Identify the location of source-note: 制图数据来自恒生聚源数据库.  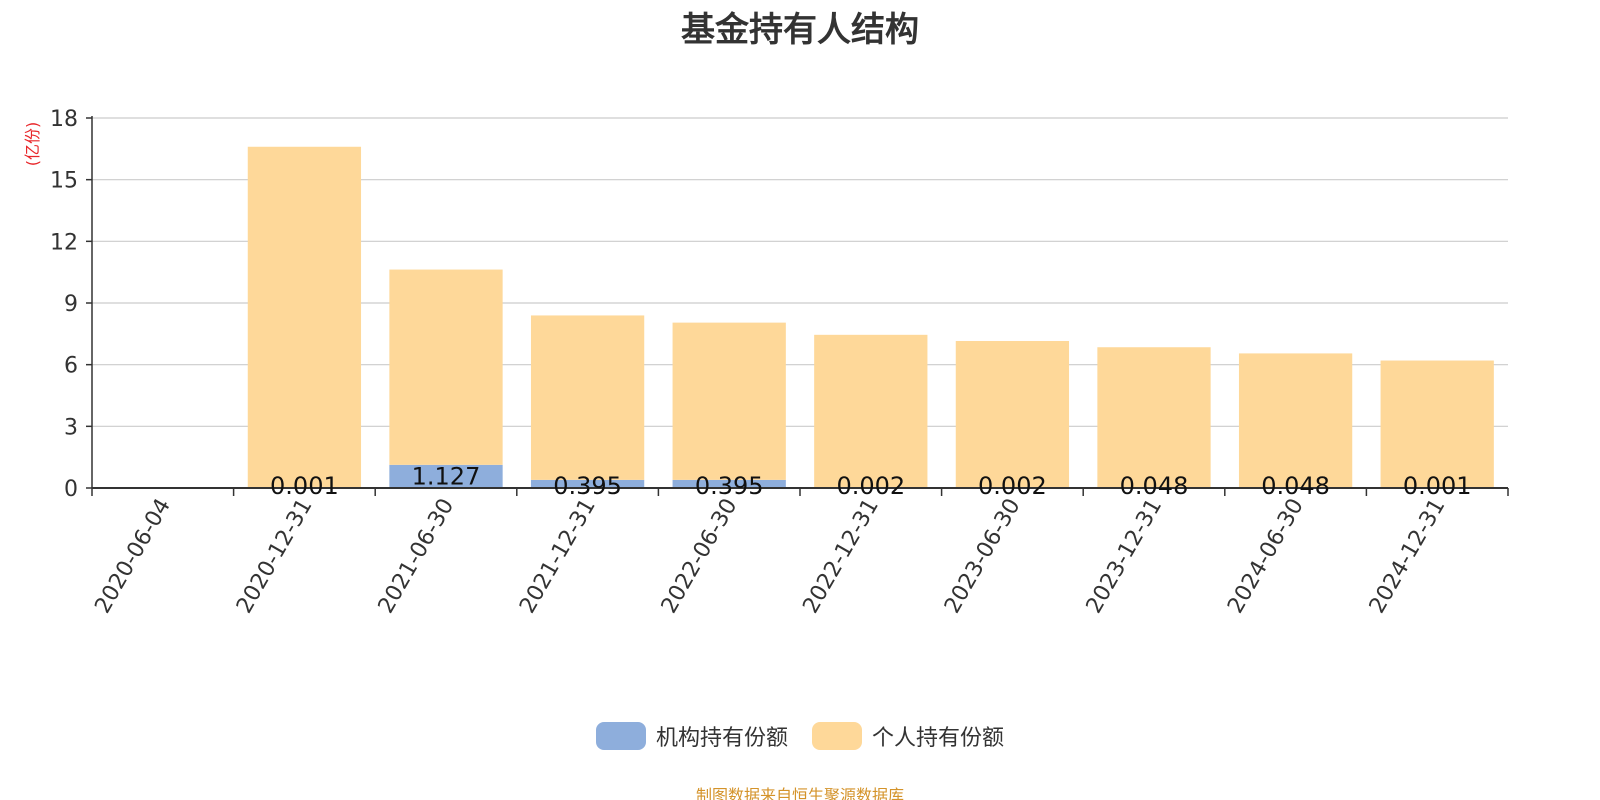
(799, 793).